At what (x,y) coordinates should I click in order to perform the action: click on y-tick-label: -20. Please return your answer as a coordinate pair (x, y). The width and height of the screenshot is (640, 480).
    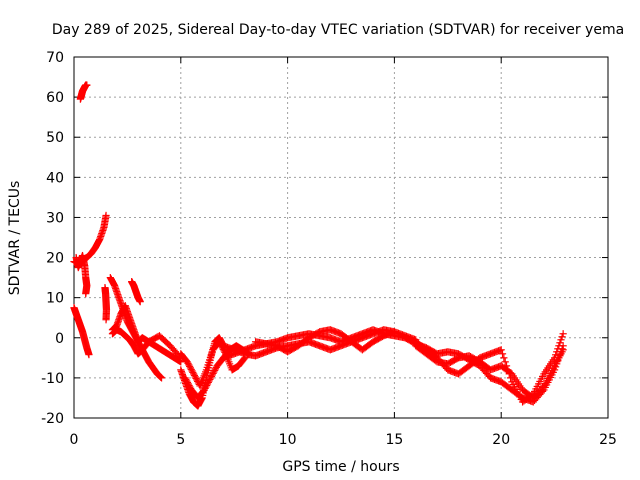
    Looking at the image, I should click on (52, 419).